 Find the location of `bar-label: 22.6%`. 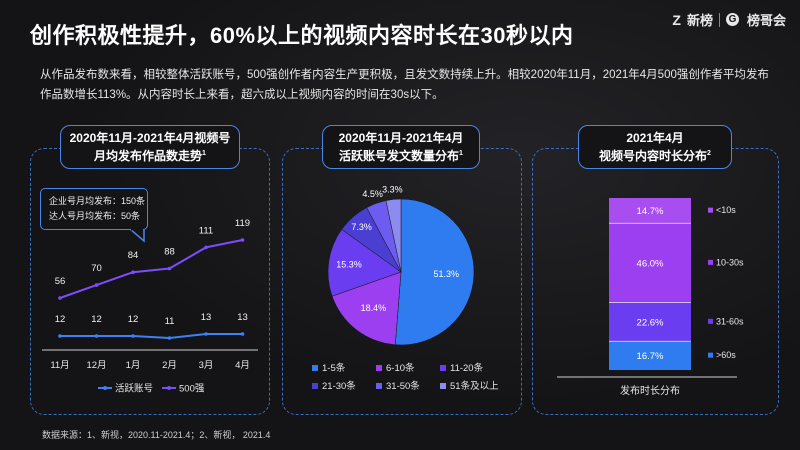

bar-label: 22.6% is located at coordinates (650, 322).